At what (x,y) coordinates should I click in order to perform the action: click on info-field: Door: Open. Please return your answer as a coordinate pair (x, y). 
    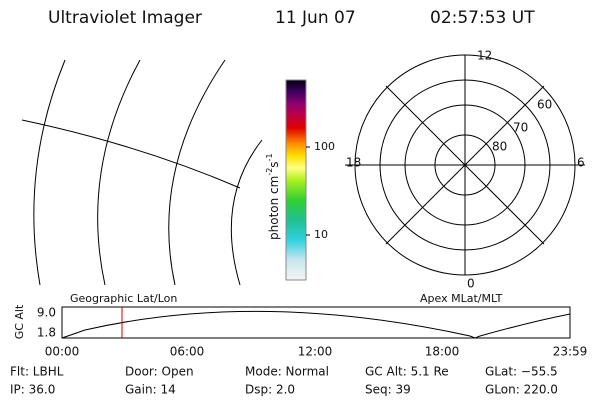
    Looking at the image, I should click on (159, 372).